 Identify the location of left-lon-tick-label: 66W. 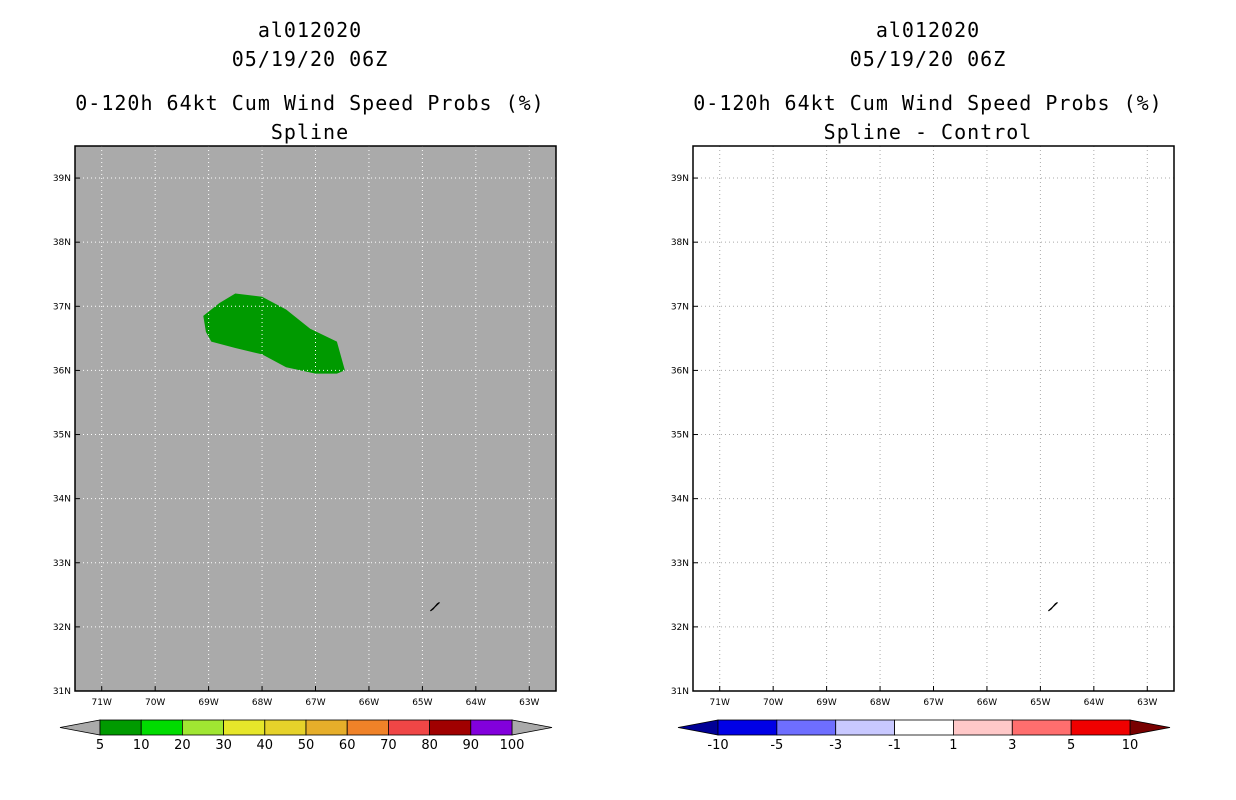
(369, 703).